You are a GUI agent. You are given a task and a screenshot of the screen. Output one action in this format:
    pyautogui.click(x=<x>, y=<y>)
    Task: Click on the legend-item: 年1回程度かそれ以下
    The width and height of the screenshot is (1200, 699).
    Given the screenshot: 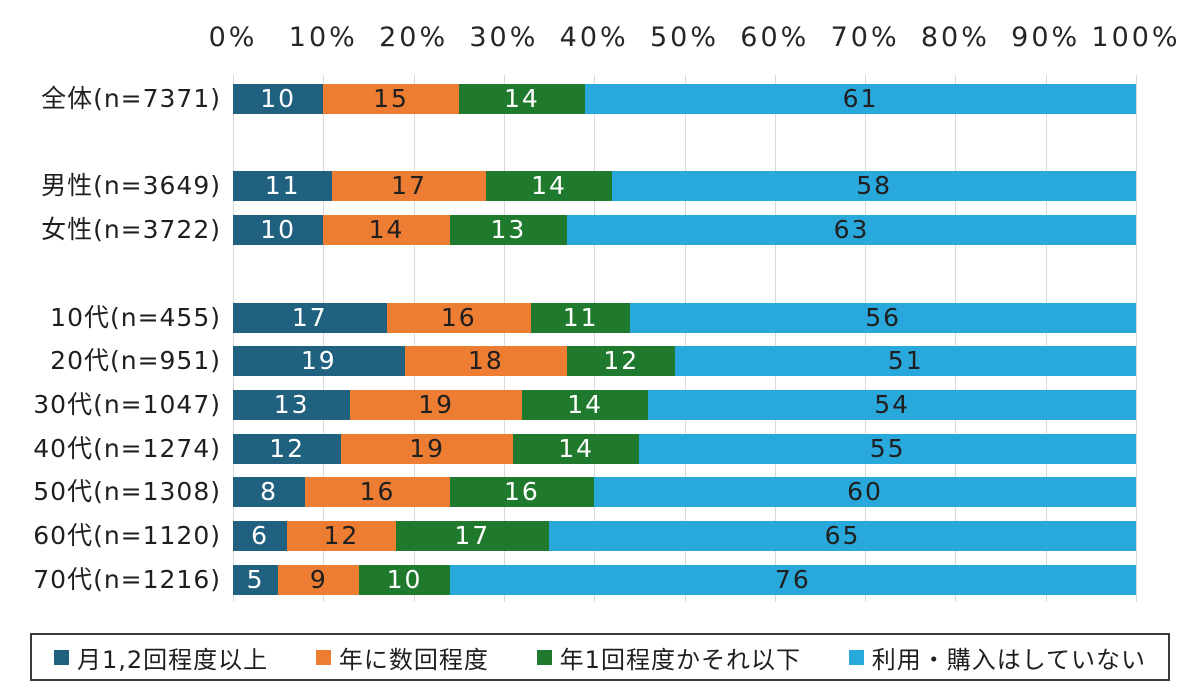 What is the action you would take?
    pyautogui.click(x=668, y=657)
    